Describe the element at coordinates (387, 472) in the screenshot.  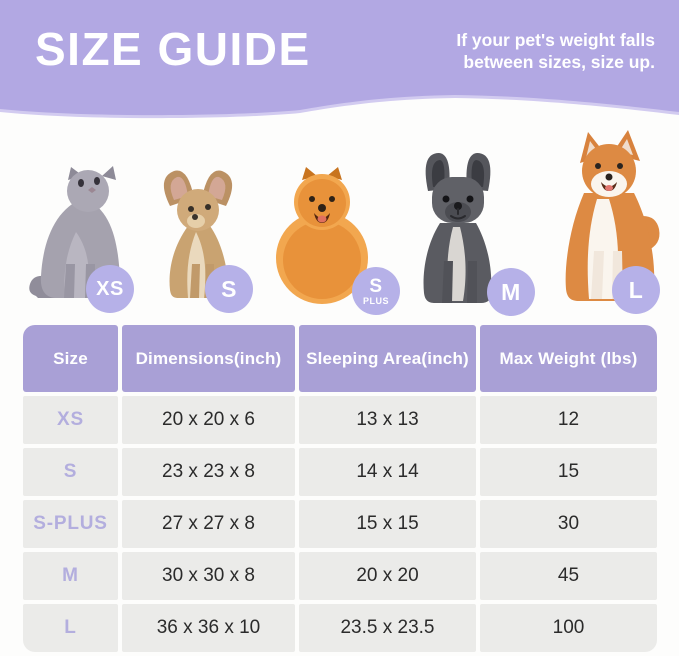
I see `row-s-sleeping-area: 14 x 14` at that location.